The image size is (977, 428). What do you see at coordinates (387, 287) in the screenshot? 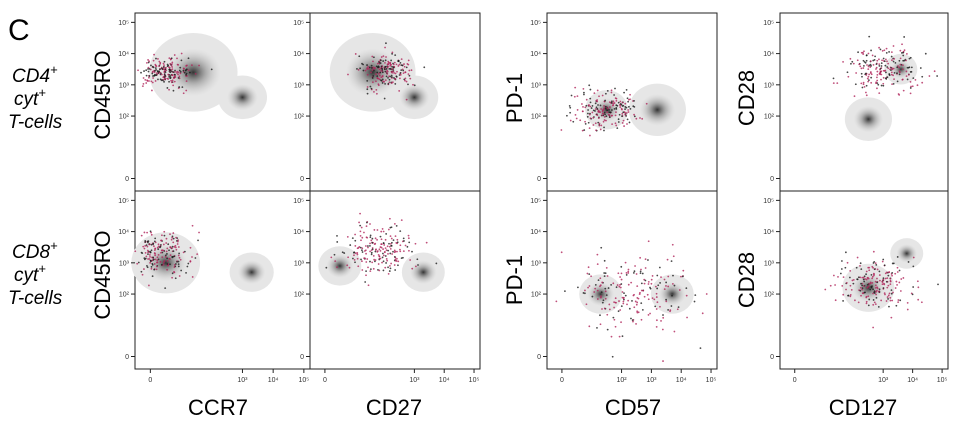
I see `plot-cd8-cd27: 10⁵ 10⁴ 10³ 10² 0 0 10³ 10⁴ 10⁵` at bounding box center [387, 287].